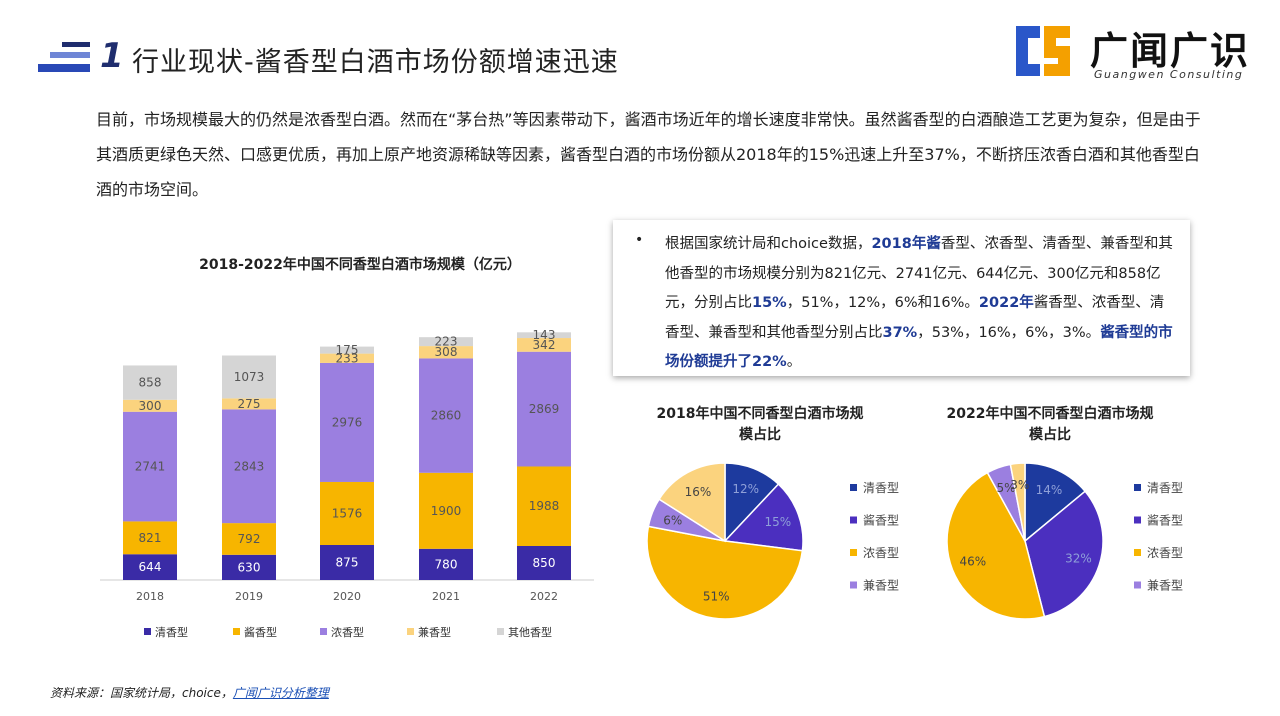 This screenshot has width=1280, height=716. Describe the element at coordinates (716, 596) in the screenshot. I see `pie-slice-label: 51%` at that location.